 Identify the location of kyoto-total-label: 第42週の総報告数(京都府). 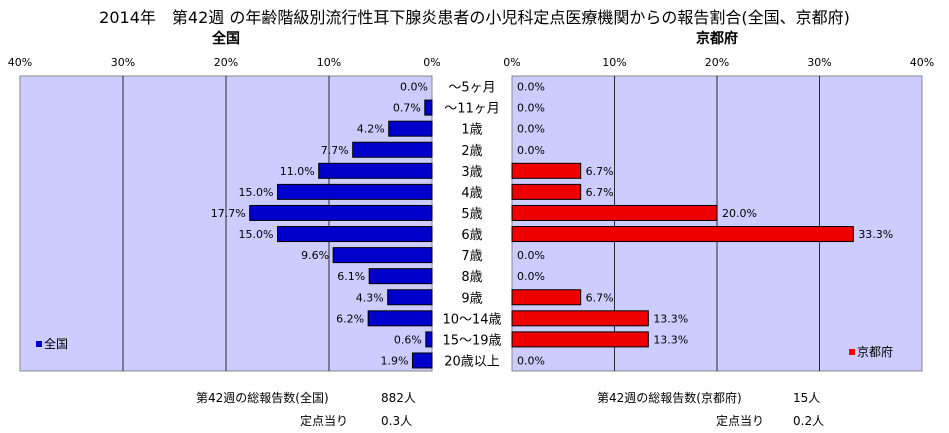
(669, 398).